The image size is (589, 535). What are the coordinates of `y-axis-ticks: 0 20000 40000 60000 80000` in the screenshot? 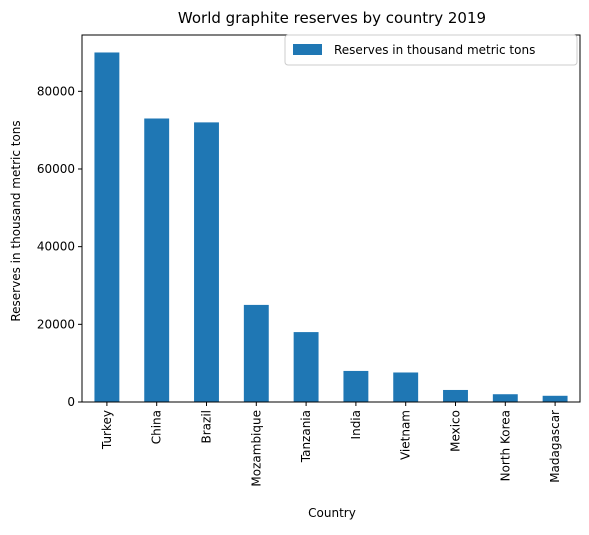 It's located at (59, 246).